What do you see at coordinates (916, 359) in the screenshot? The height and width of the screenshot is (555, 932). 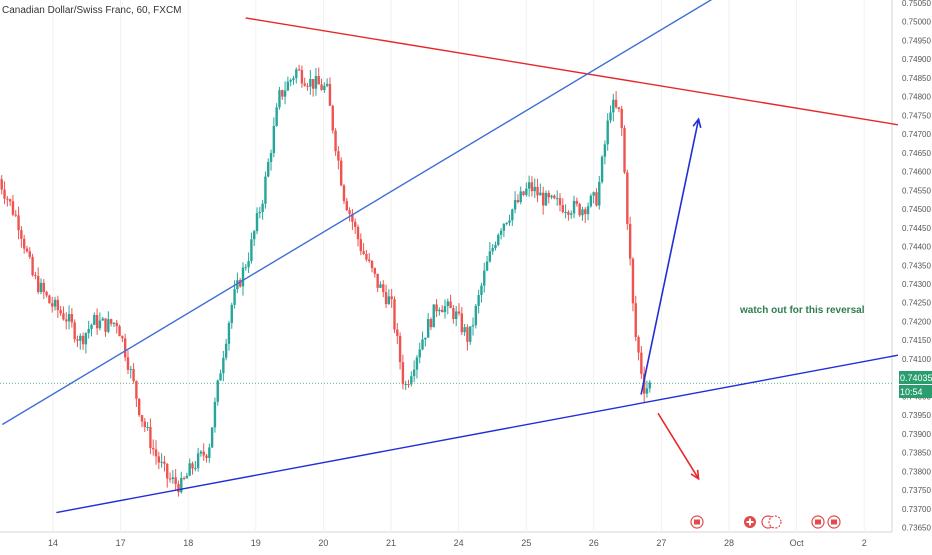 I see `price-tick-label: 0.74100` at bounding box center [916, 359].